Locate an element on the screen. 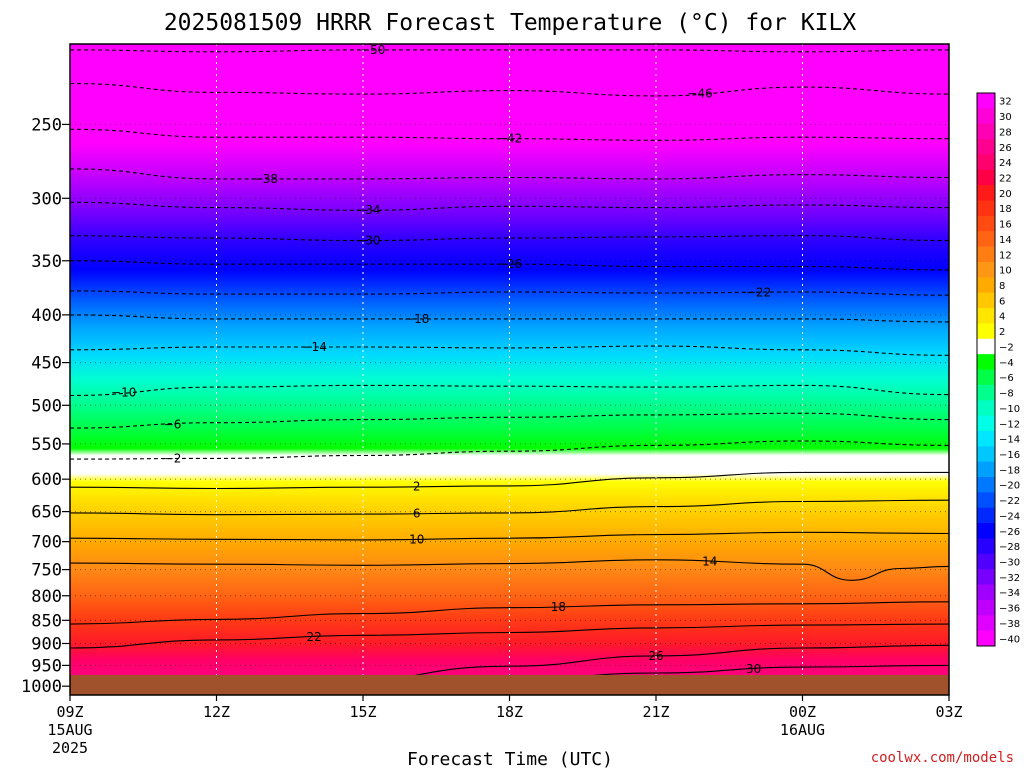 Image resolution: width=1024 pixels, height=768 pixels. contour-label: 10 is located at coordinates (416, 539).